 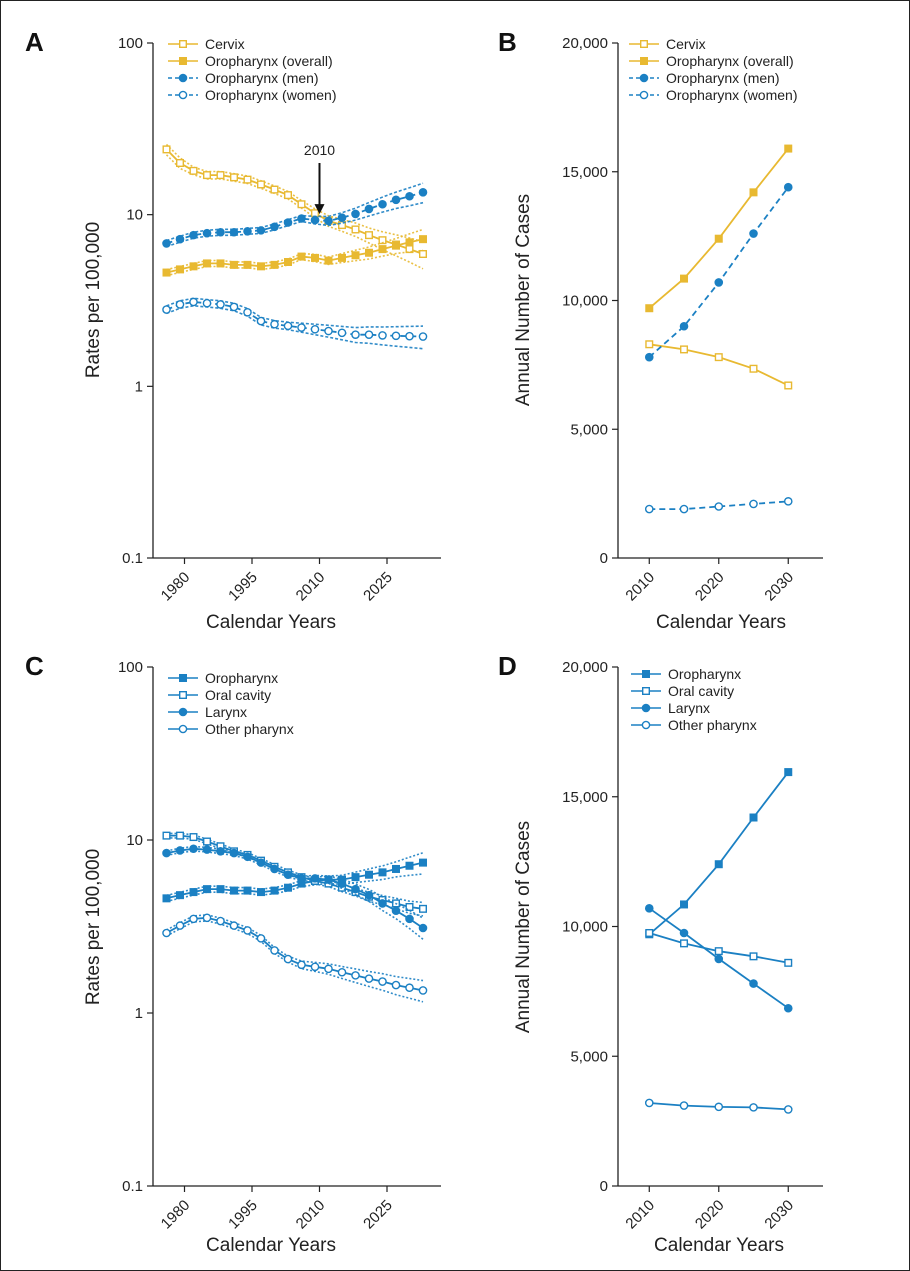 I want to click on series-oropharynx-overall, so click(x=719, y=228).